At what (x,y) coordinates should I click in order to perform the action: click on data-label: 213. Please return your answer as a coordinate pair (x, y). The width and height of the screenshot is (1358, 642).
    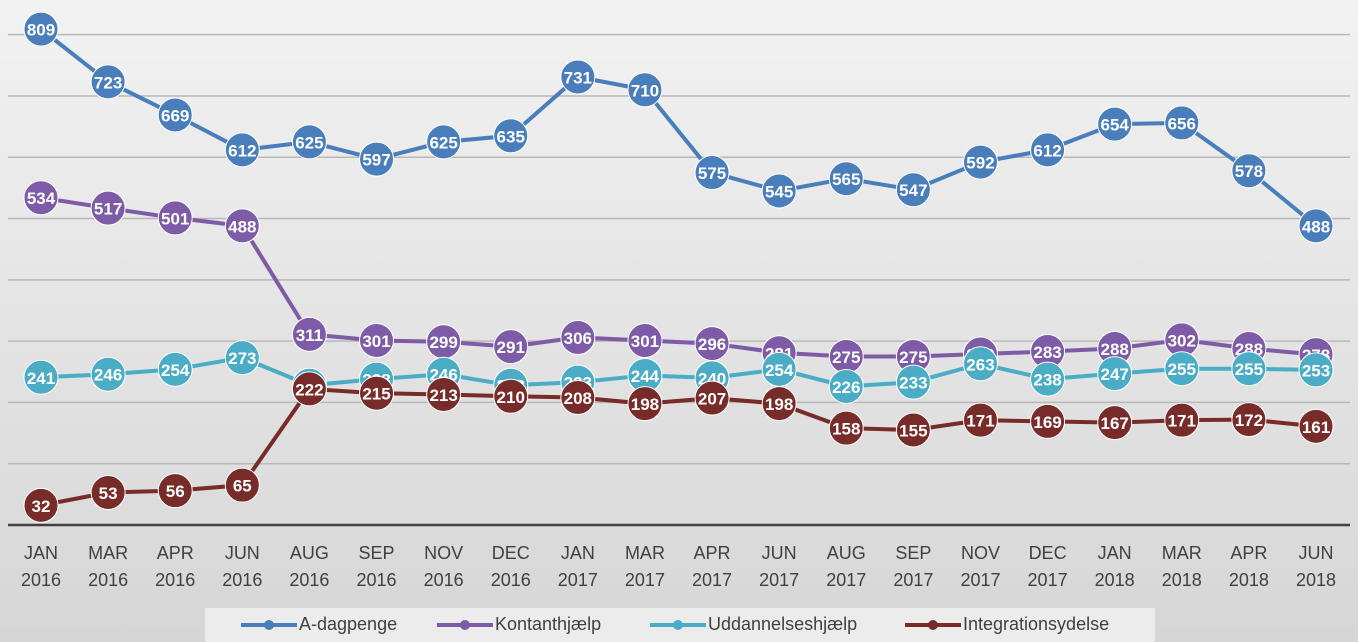
    Looking at the image, I should click on (443, 395).